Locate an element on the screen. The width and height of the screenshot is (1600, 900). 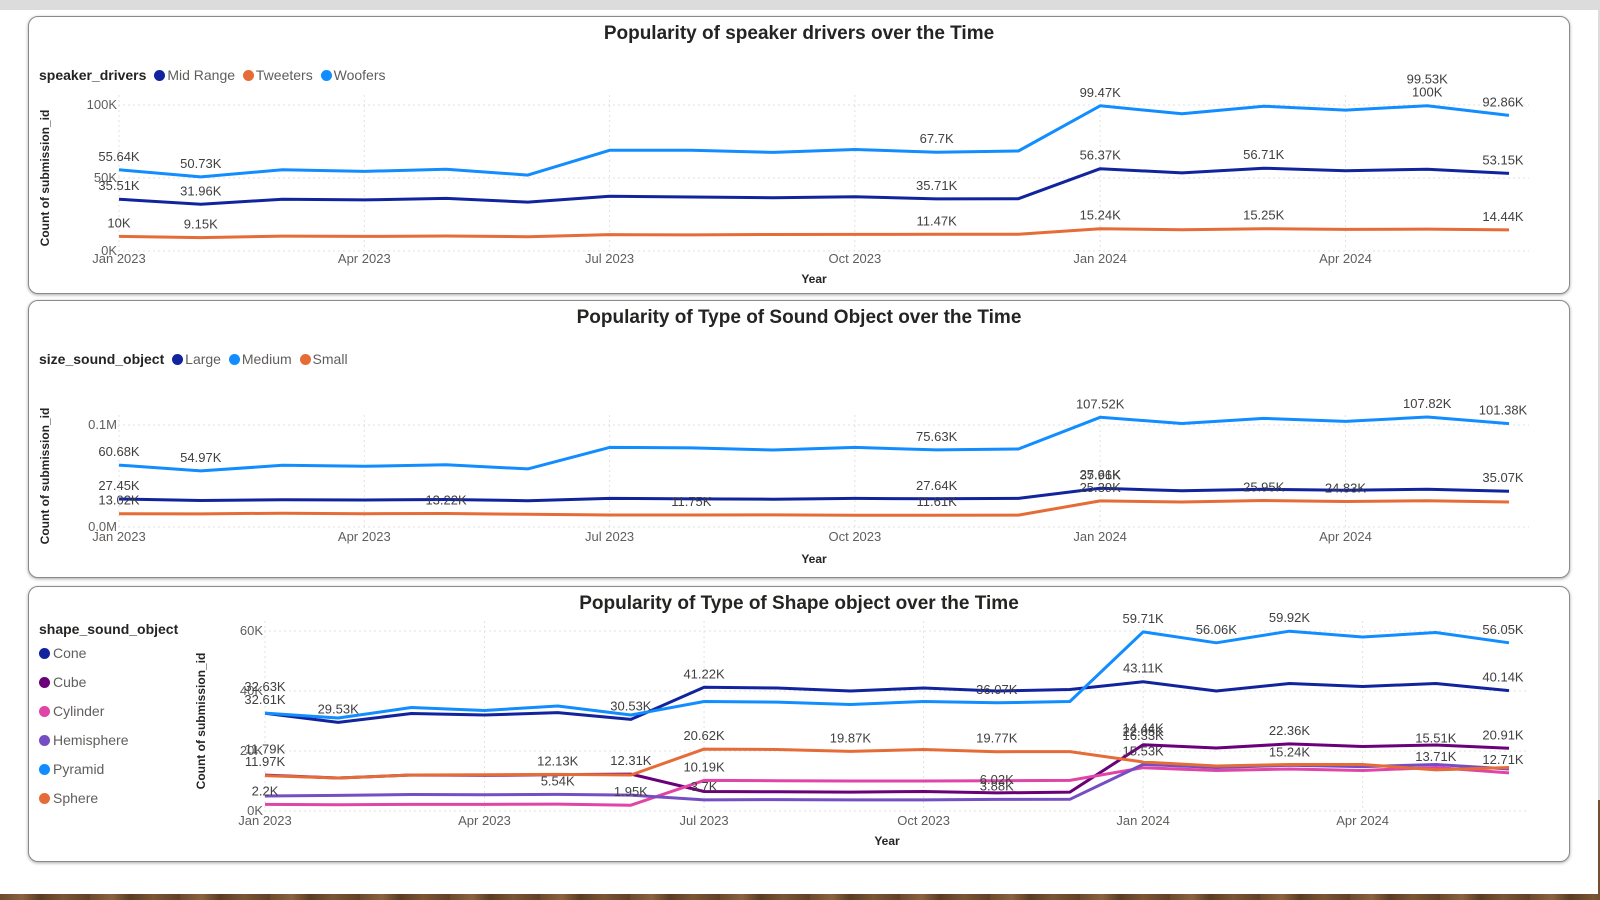
series-line-woofers is located at coordinates (814, 141).